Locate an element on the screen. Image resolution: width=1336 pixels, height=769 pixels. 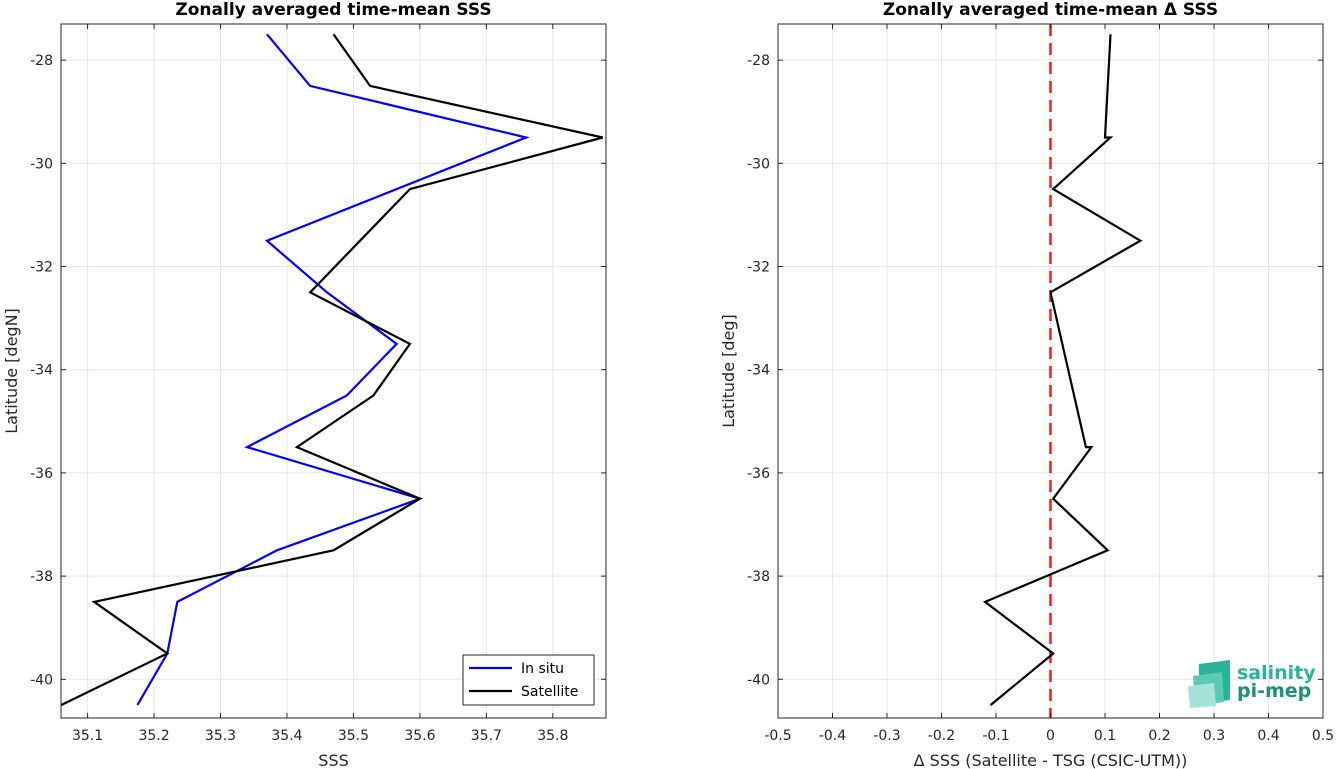
x-tick-label: -0.5 is located at coordinates (777, 736).